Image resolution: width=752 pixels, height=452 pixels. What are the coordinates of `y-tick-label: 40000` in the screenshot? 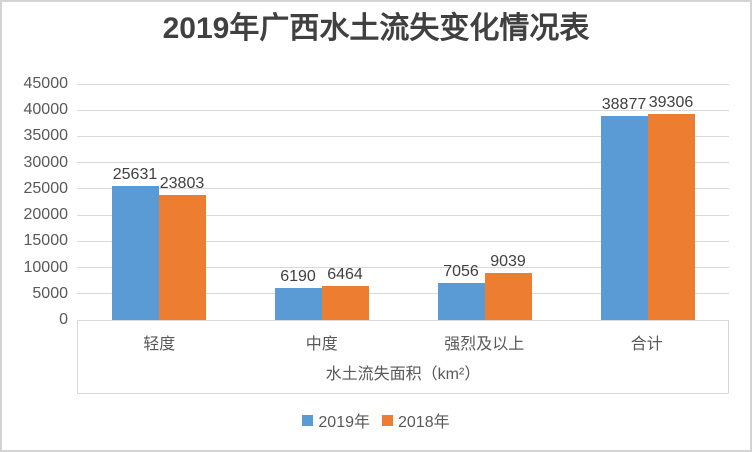 It's located at (46, 110).